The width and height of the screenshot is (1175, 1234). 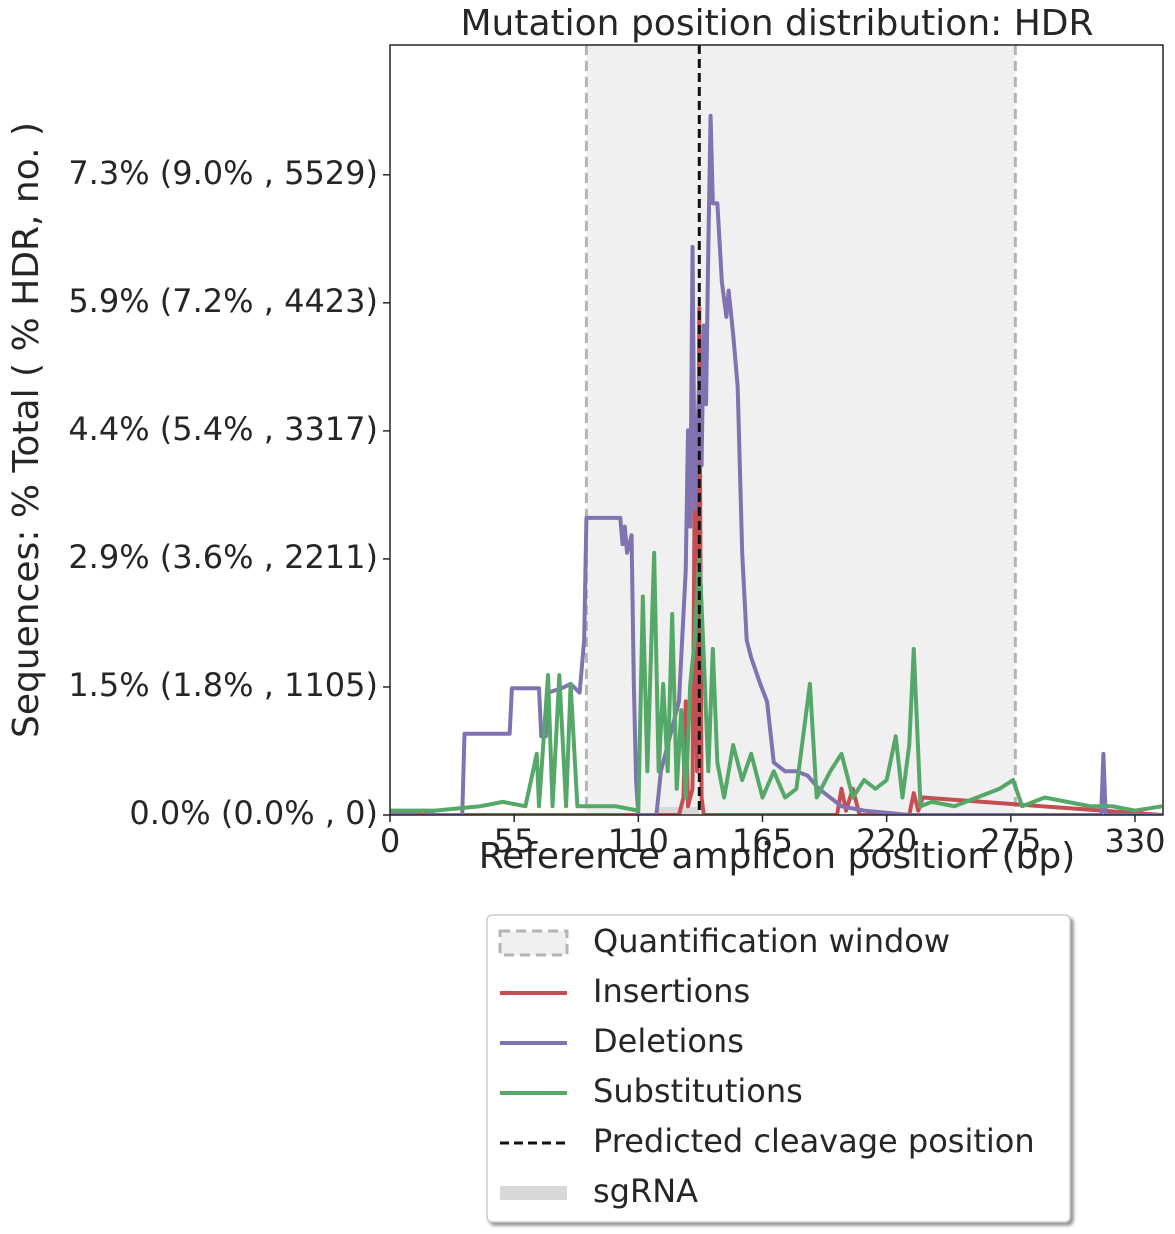 I want to click on legend-label: Deletions, so click(x=668, y=1041).